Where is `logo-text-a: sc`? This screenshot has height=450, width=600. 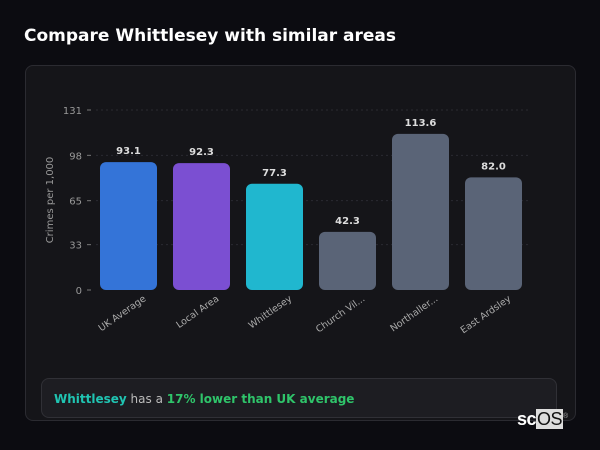 logo-text-a: sc is located at coordinates (527, 419).